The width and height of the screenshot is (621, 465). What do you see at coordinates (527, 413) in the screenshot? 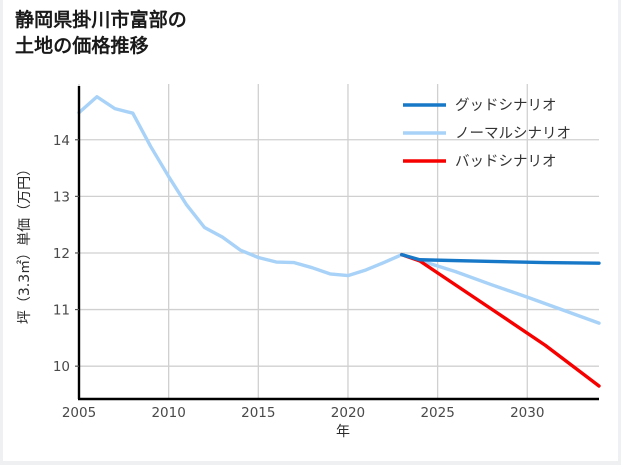
I see `x-tick-label: 2030` at bounding box center [527, 413].